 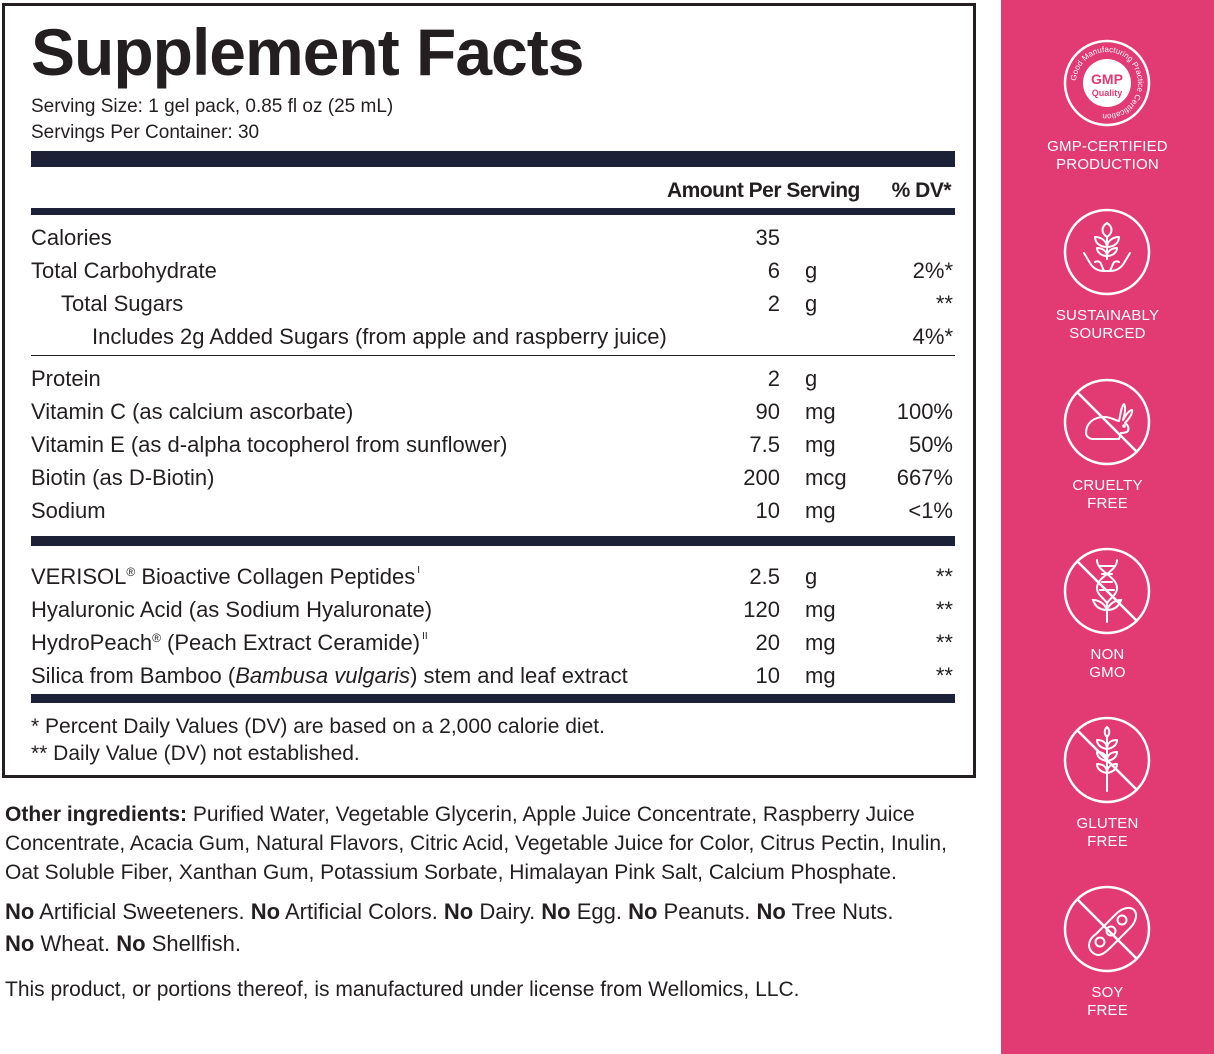 I want to click on ingredient-name-part: (Peach Extract Ceramide), so click(x=290, y=642).